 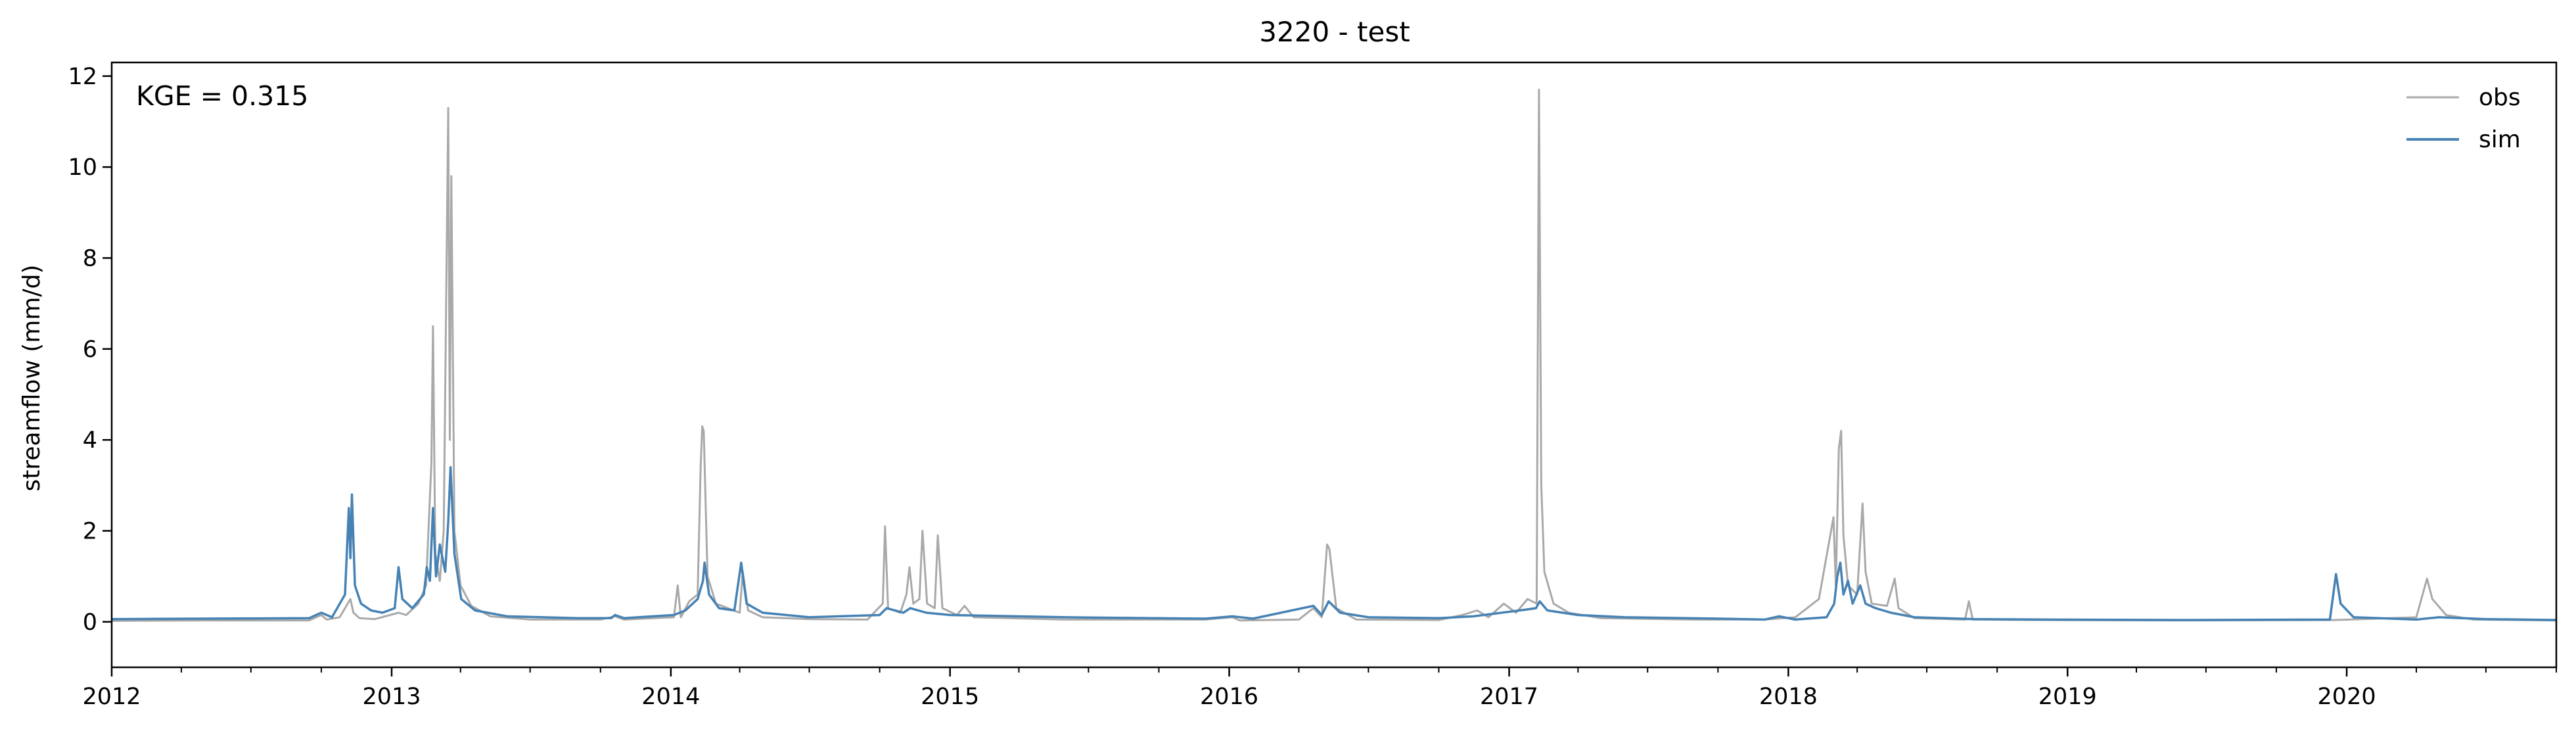 I want to click on x-tick-label: 2015, so click(x=950, y=697).